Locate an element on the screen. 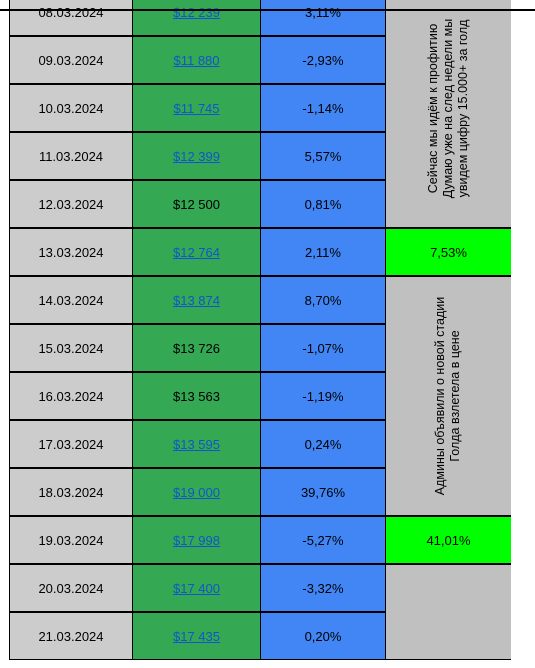 The width and height of the screenshot is (535, 668). price-link: $17 435 is located at coordinates (196, 636).